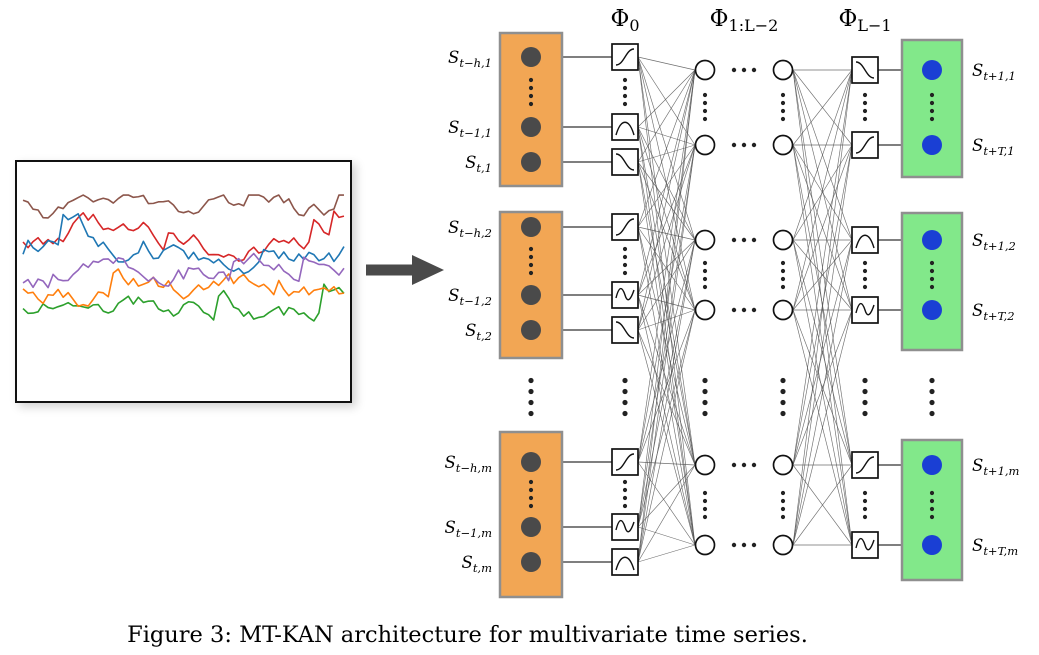 This screenshot has width=1039, height=655. What do you see at coordinates (470, 229) in the screenshot?
I see `input-label: St−h,2` at bounding box center [470, 229].